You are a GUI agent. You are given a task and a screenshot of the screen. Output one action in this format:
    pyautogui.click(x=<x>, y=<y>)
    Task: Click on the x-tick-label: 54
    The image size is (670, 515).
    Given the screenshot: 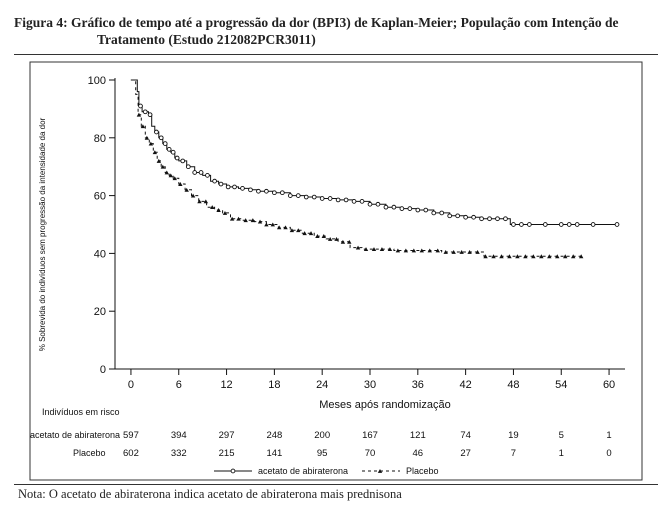 What is the action you would take?
    pyautogui.click(x=561, y=385)
    